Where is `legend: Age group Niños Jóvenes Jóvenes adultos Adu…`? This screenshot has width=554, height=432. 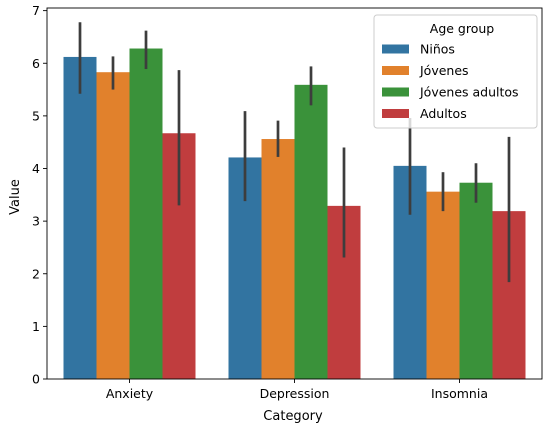
legend: Age group Niños Jóvenes Jóvenes adultos Adu… is located at coordinates (455, 71).